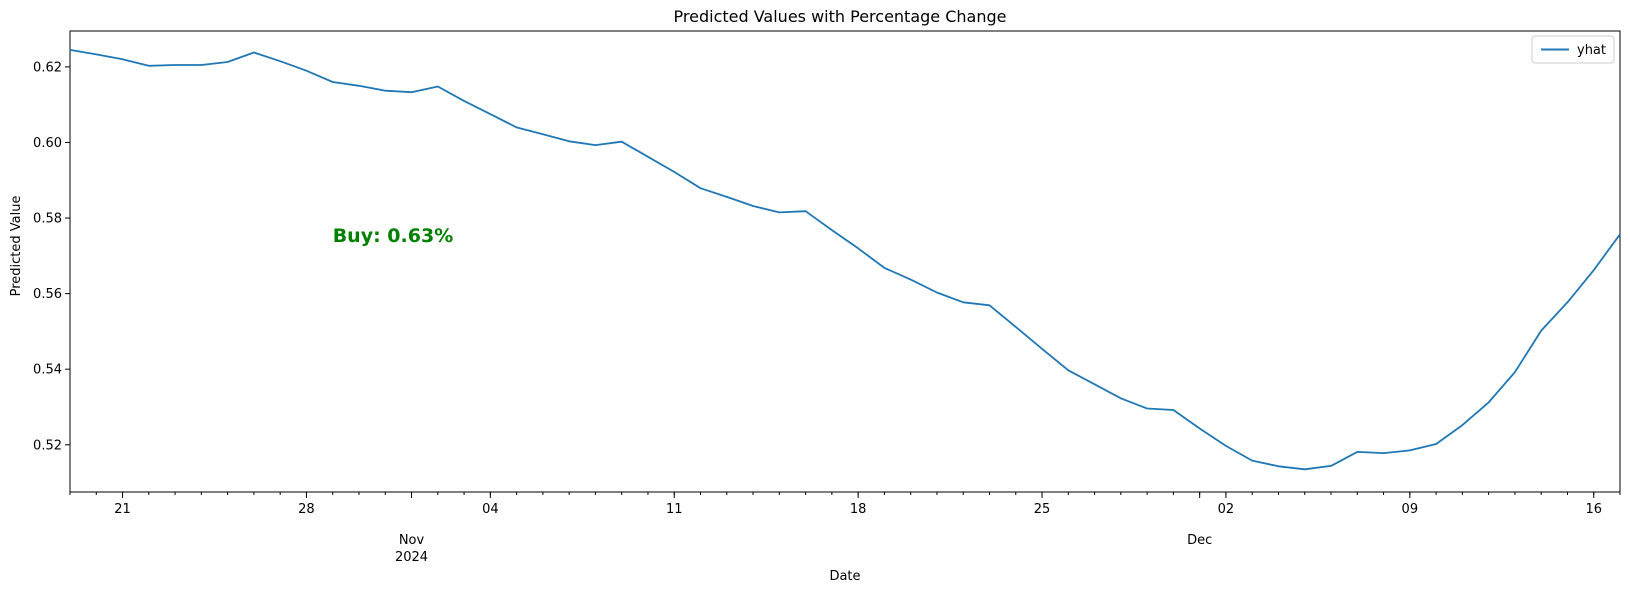 This screenshot has height=594, width=1630. What do you see at coordinates (393, 236) in the screenshot?
I see `buy-annotation: Buy: 0.63%` at bounding box center [393, 236].